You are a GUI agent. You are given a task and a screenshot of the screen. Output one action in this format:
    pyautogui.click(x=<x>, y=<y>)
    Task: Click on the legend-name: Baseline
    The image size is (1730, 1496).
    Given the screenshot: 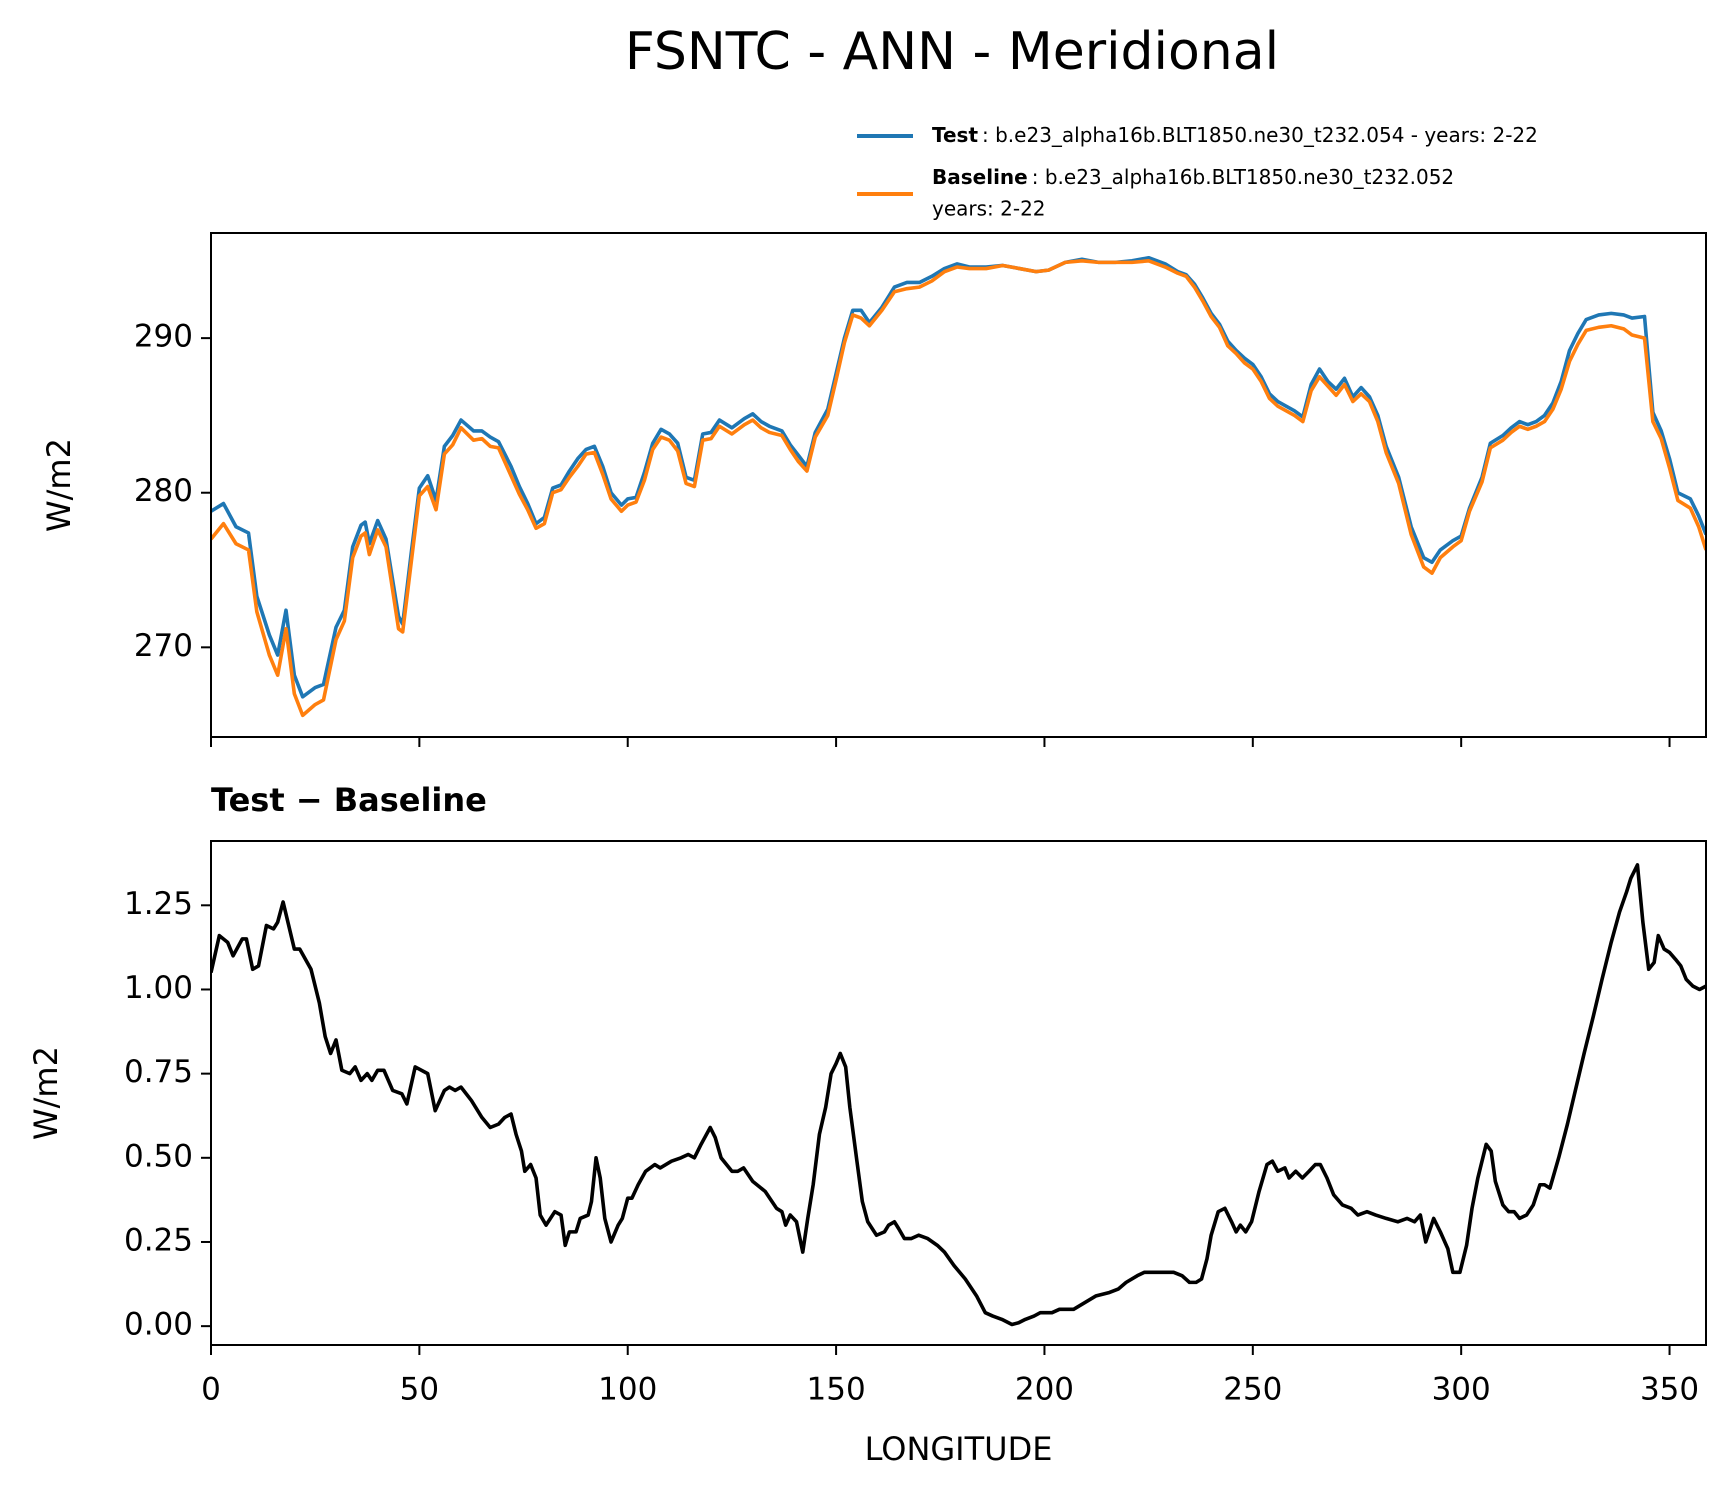 What is the action you would take?
    pyautogui.click(x=980, y=177)
    